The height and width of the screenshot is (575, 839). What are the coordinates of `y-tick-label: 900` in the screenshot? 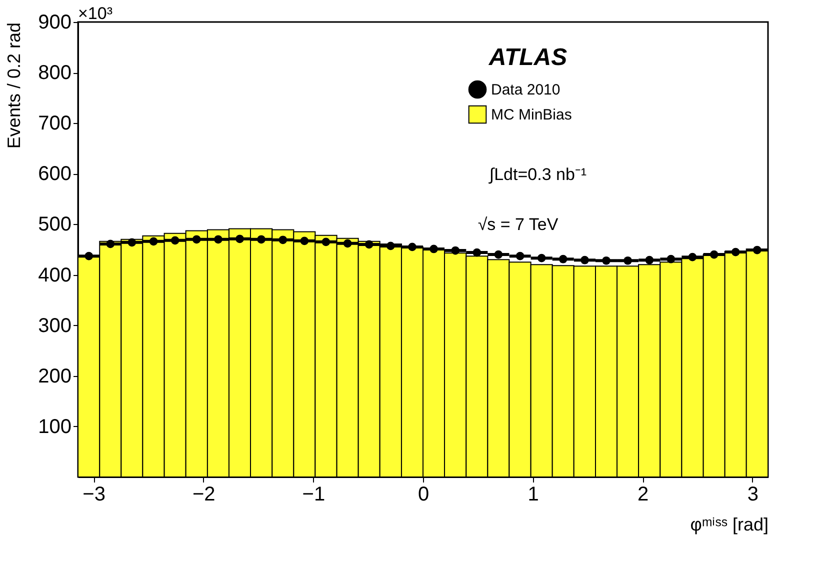 It's located at (55, 23).